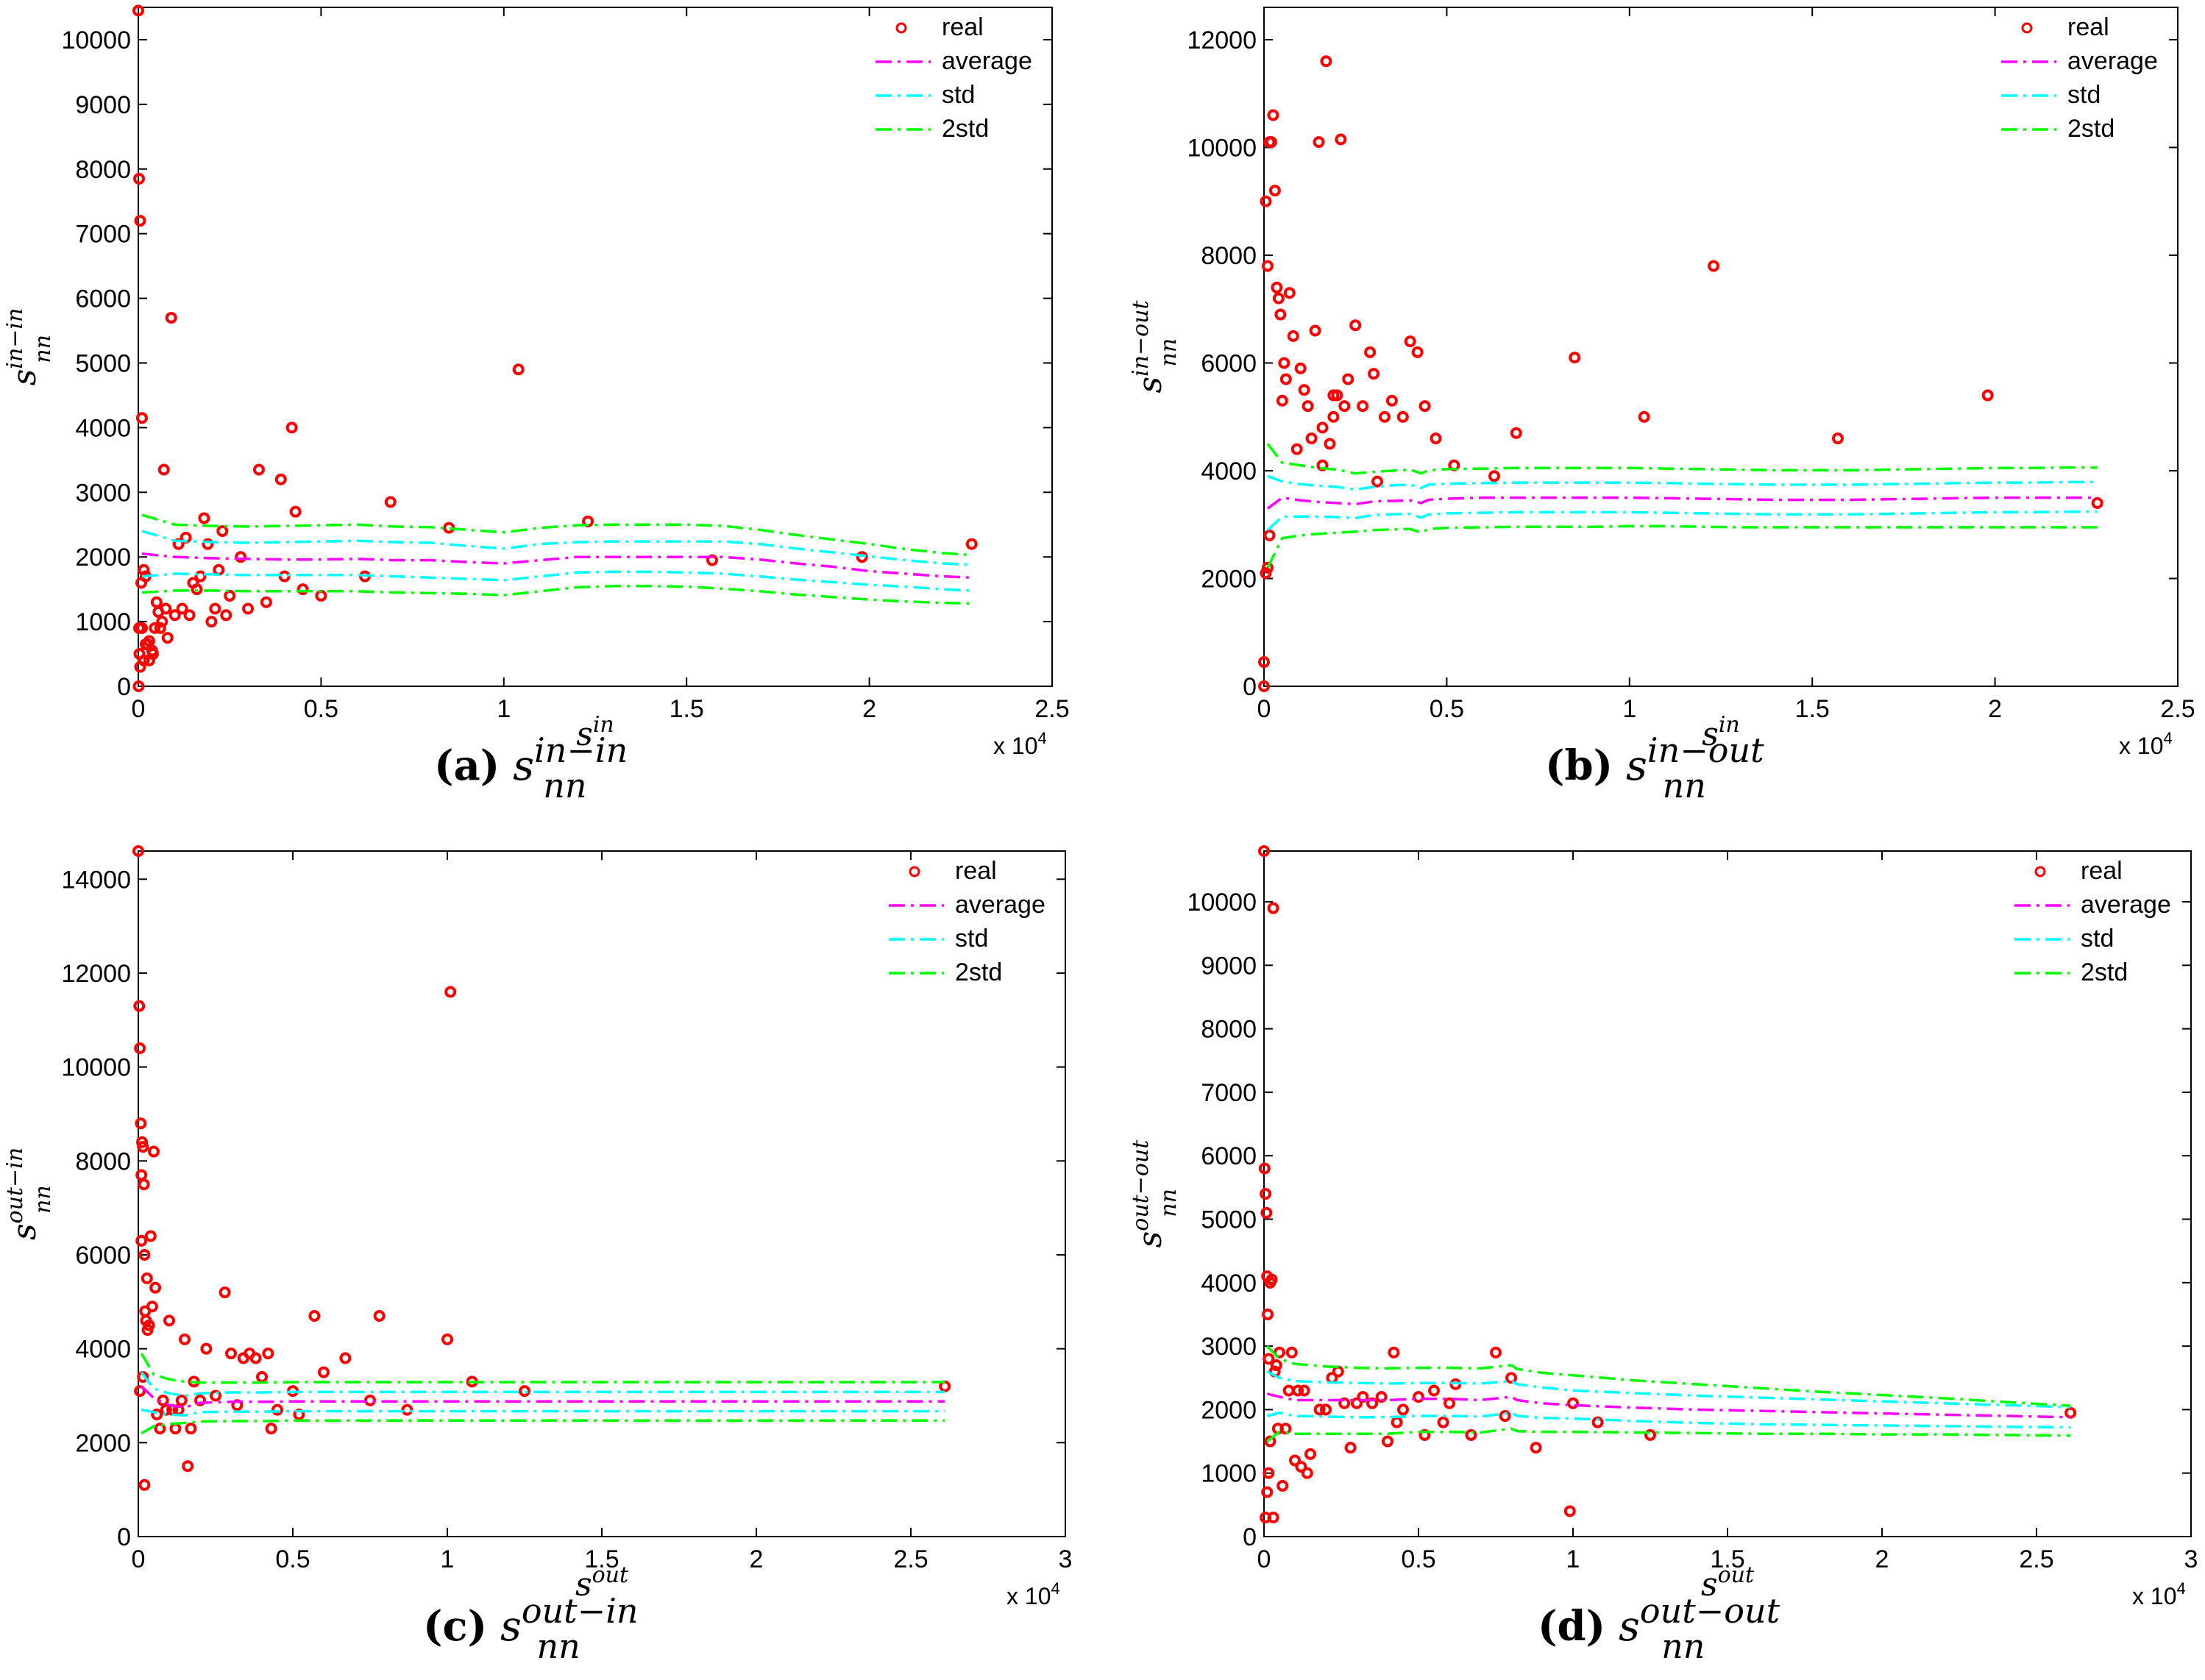  What do you see at coordinates (978, 972) in the screenshot?
I see `legend-label-2std: 2std` at bounding box center [978, 972].